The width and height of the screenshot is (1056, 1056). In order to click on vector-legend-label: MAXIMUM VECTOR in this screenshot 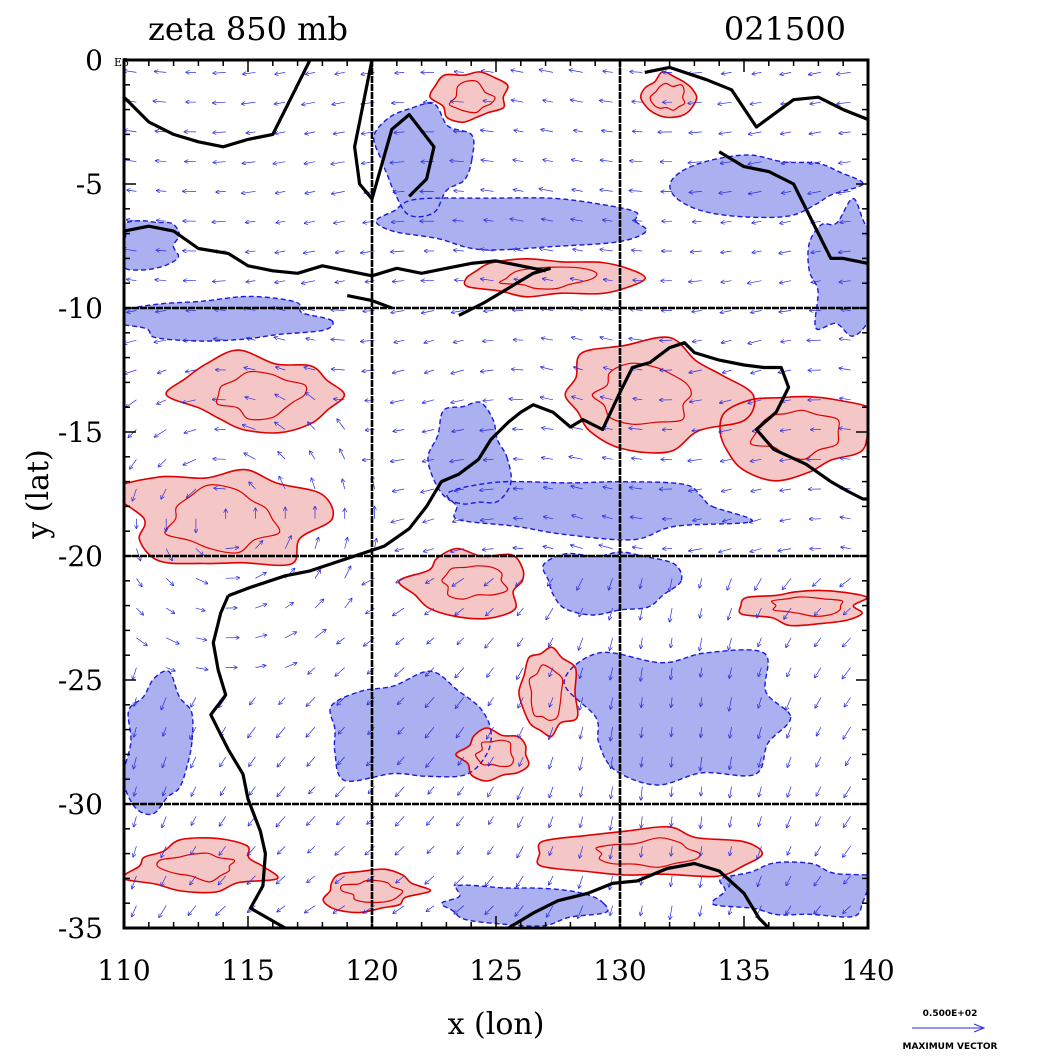, I will do `click(949, 1047)`.